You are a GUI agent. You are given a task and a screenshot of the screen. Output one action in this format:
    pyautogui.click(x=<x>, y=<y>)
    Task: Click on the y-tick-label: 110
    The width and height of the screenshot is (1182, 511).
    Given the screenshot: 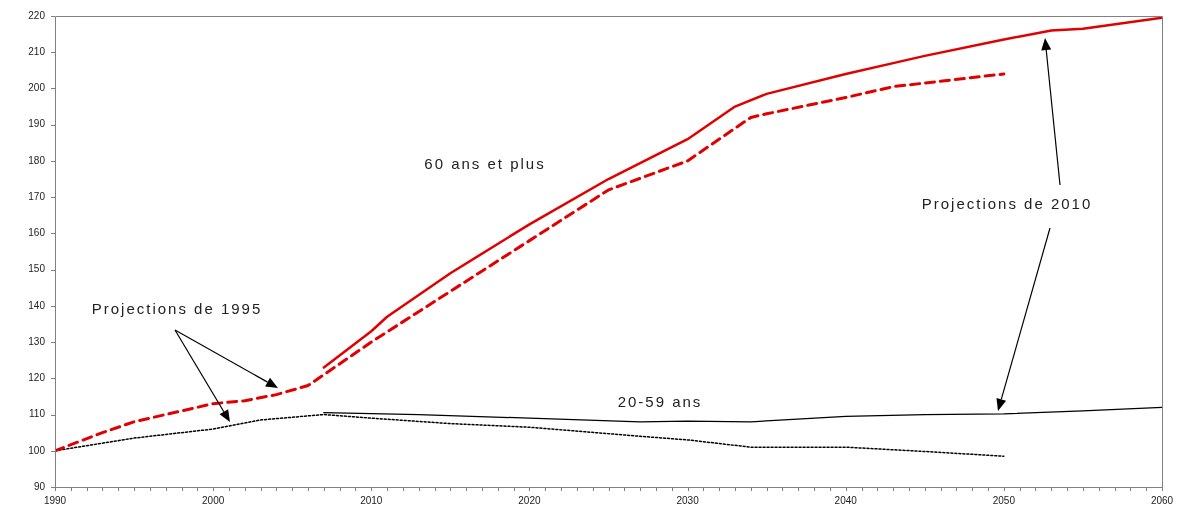 What is the action you would take?
    pyautogui.click(x=37, y=414)
    